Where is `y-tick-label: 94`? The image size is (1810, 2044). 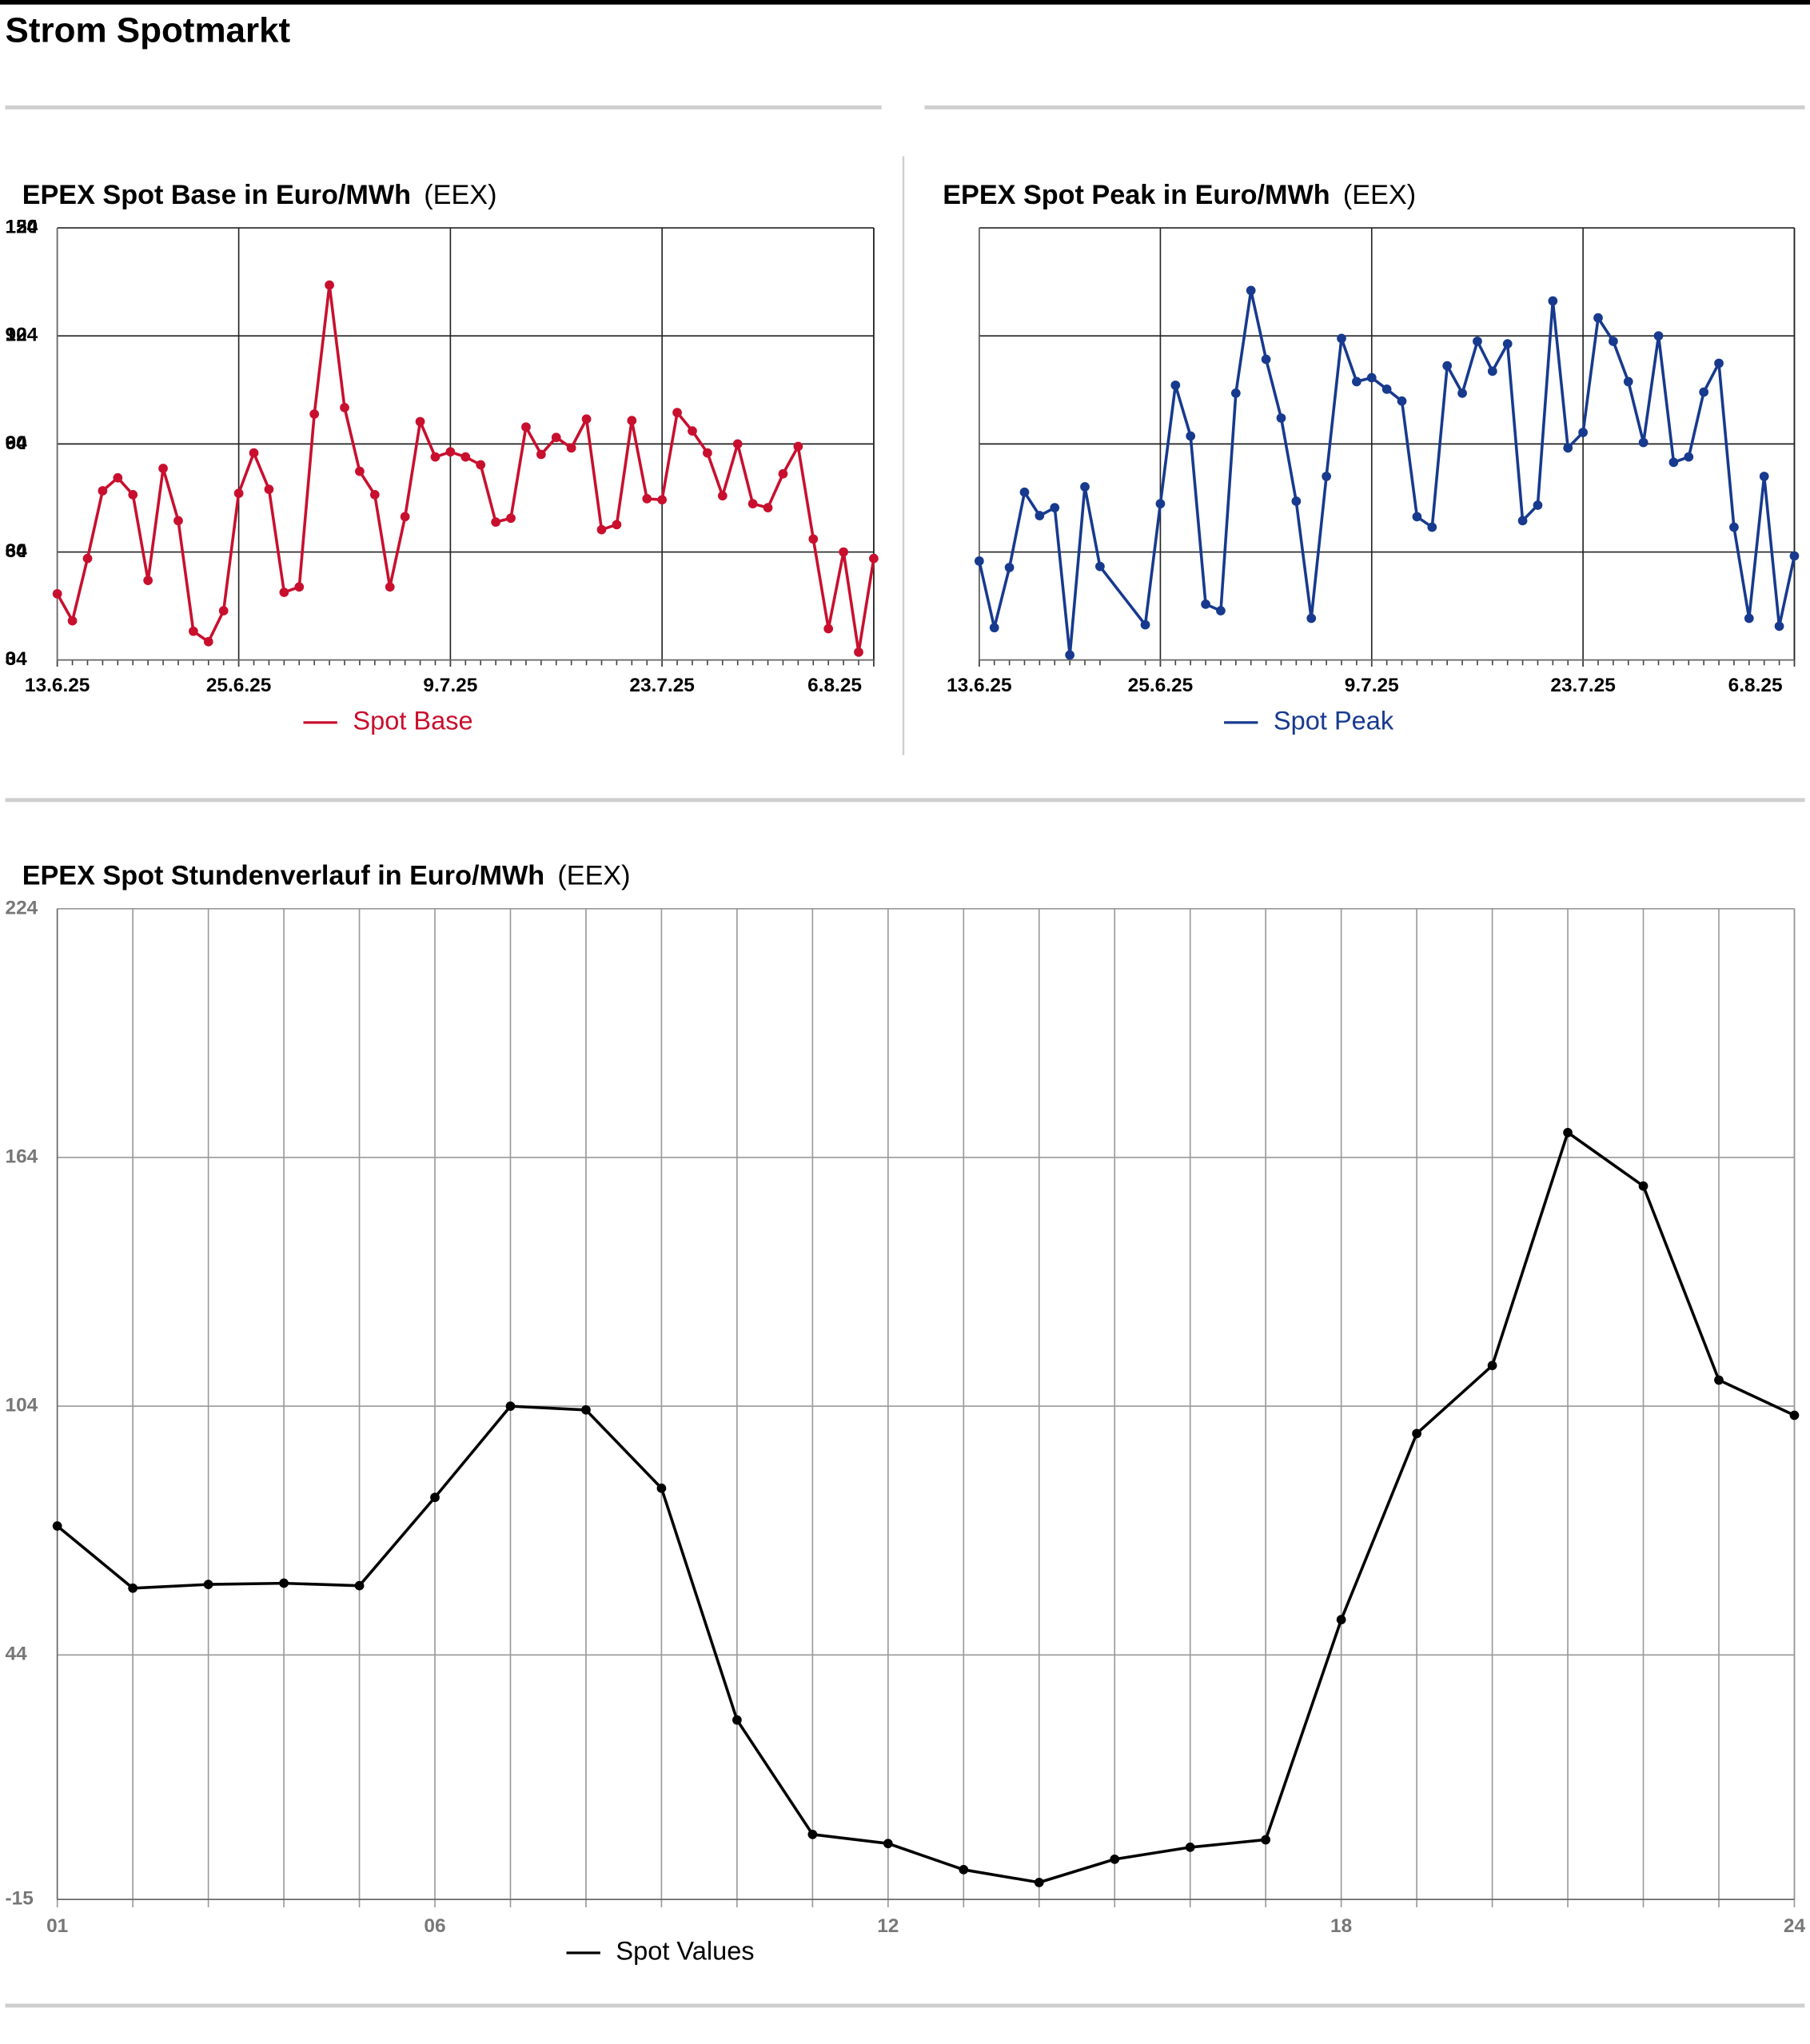
y-tick-label: 94 is located at coordinates (17, 443).